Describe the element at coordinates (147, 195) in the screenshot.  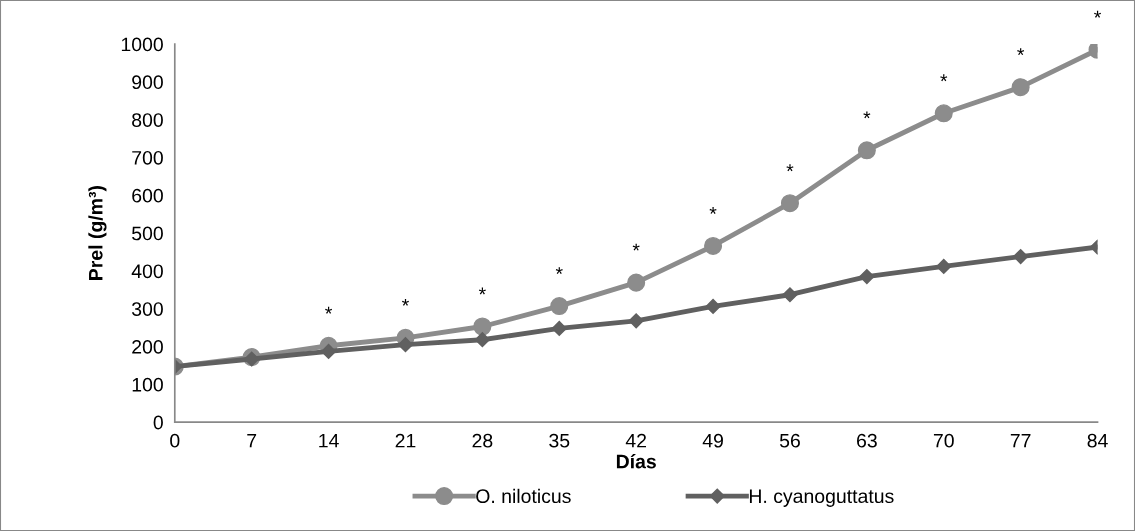
I see `y-tick-label: 600` at that location.